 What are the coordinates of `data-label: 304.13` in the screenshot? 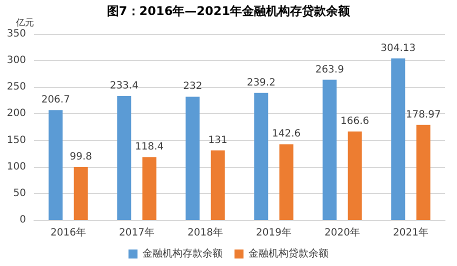 It's located at (398, 48).